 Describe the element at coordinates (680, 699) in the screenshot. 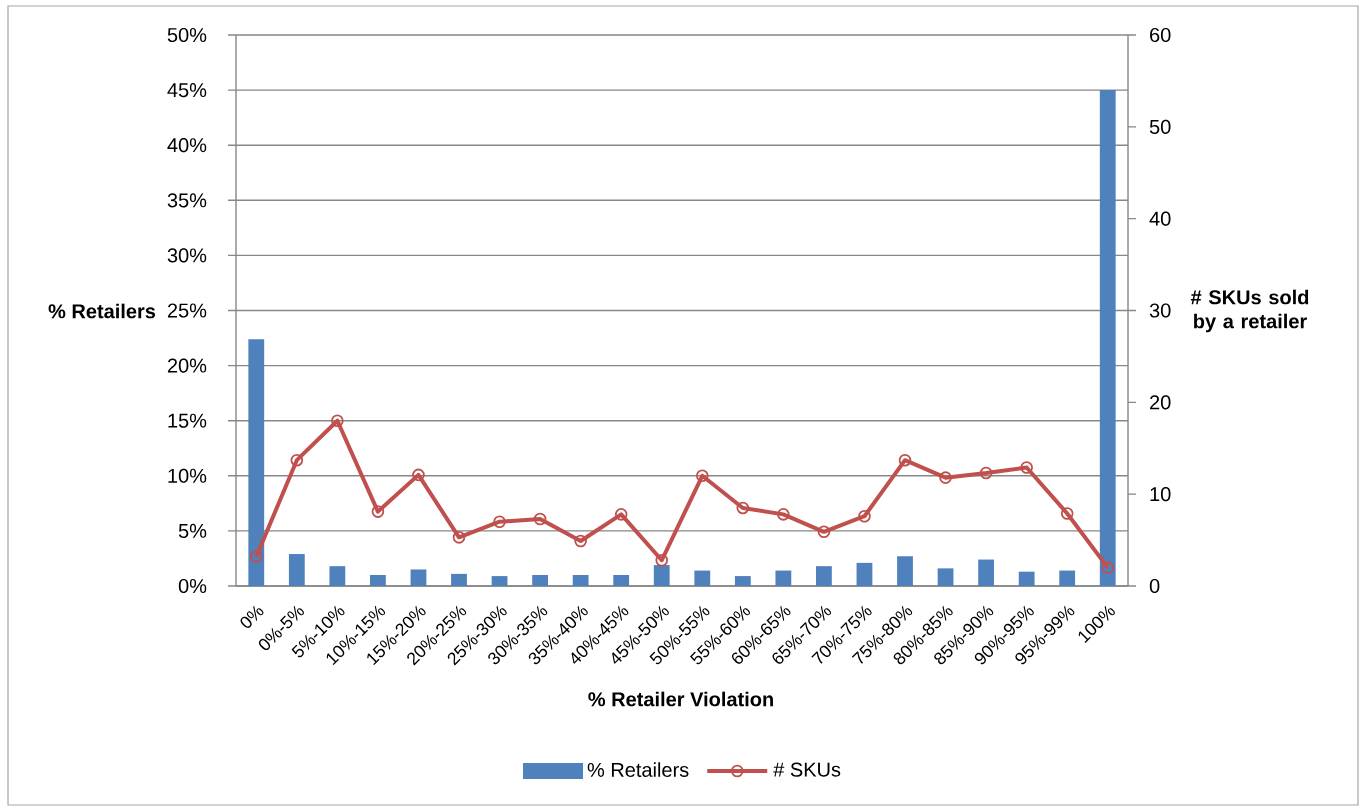

I see `x-axis-title: % Retailer Violation` at that location.